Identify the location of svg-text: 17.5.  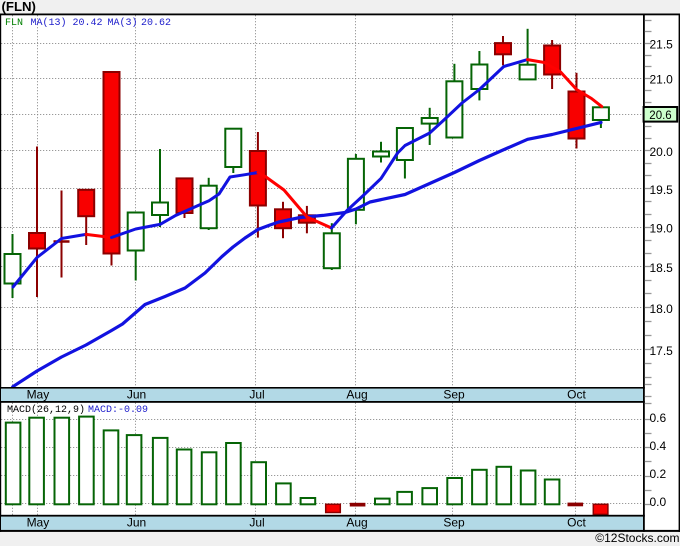
(662, 351).